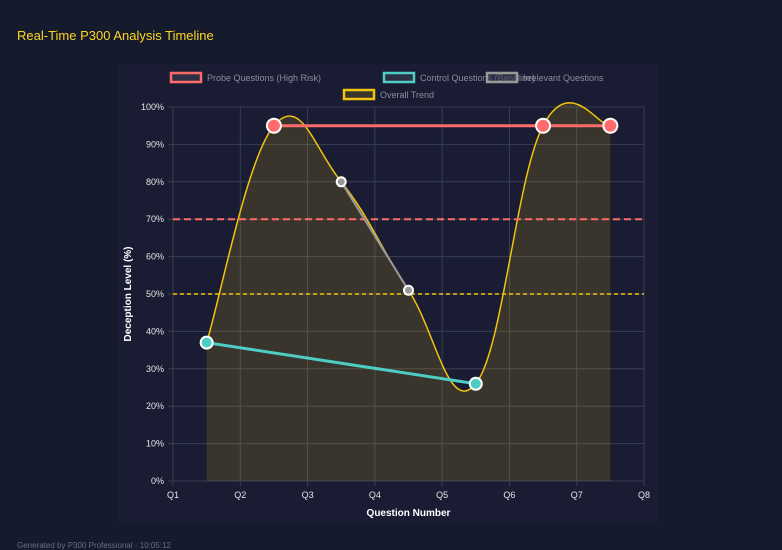 The width and height of the screenshot is (782, 550). What do you see at coordinates (157, 481) in the screenshot?
I see `y-tick-label: 0%` at bounding box center [157, 481].